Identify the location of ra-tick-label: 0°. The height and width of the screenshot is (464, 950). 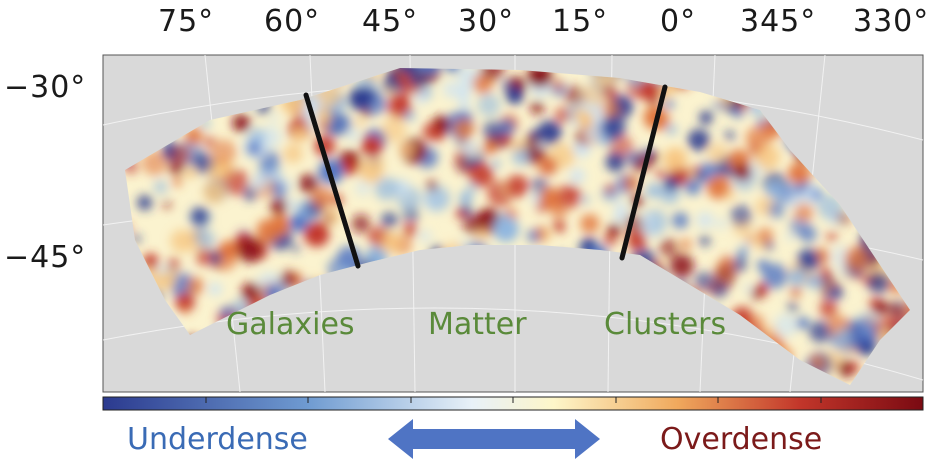
(678, 21).